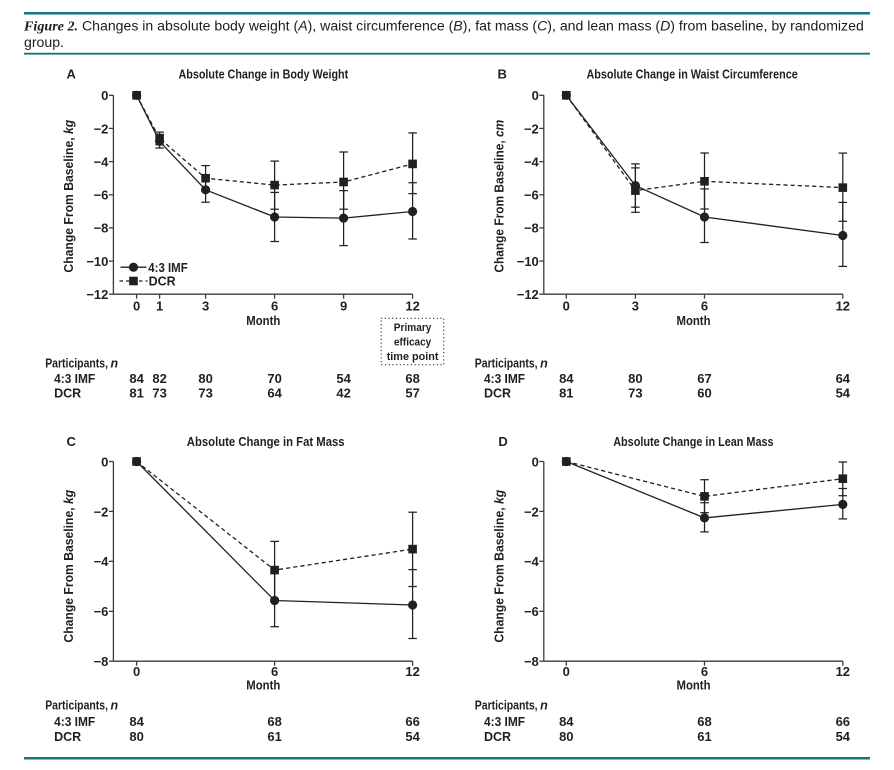 This screenshot has width=894, height=770. I want to click on svg-text: efficacy, so click(413, 343).